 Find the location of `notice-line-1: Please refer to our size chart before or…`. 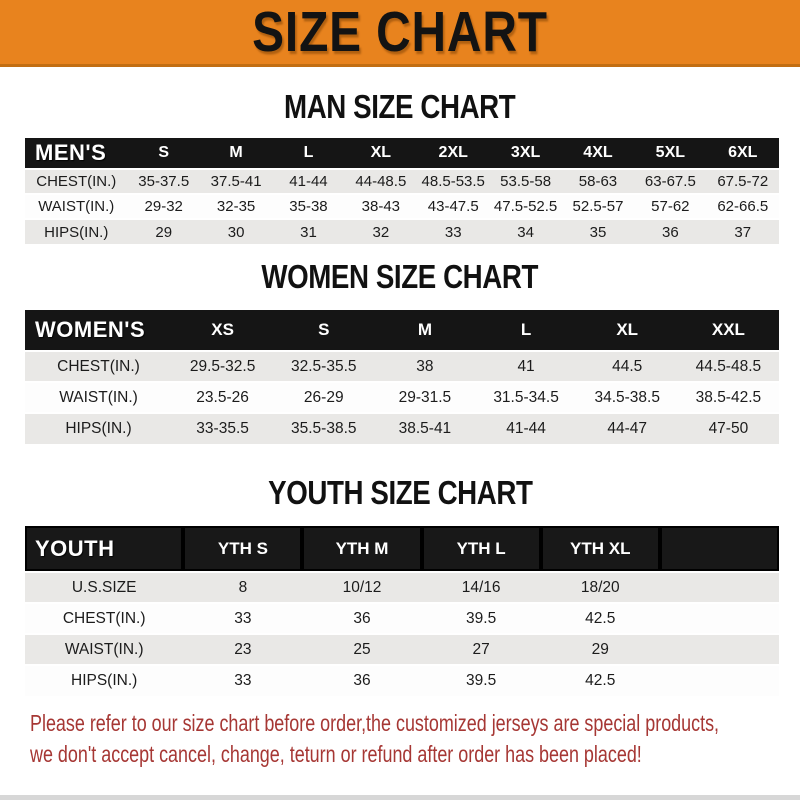

notice-line-1: Please refer to our size chart before or… is located at coordinates (375, 723).